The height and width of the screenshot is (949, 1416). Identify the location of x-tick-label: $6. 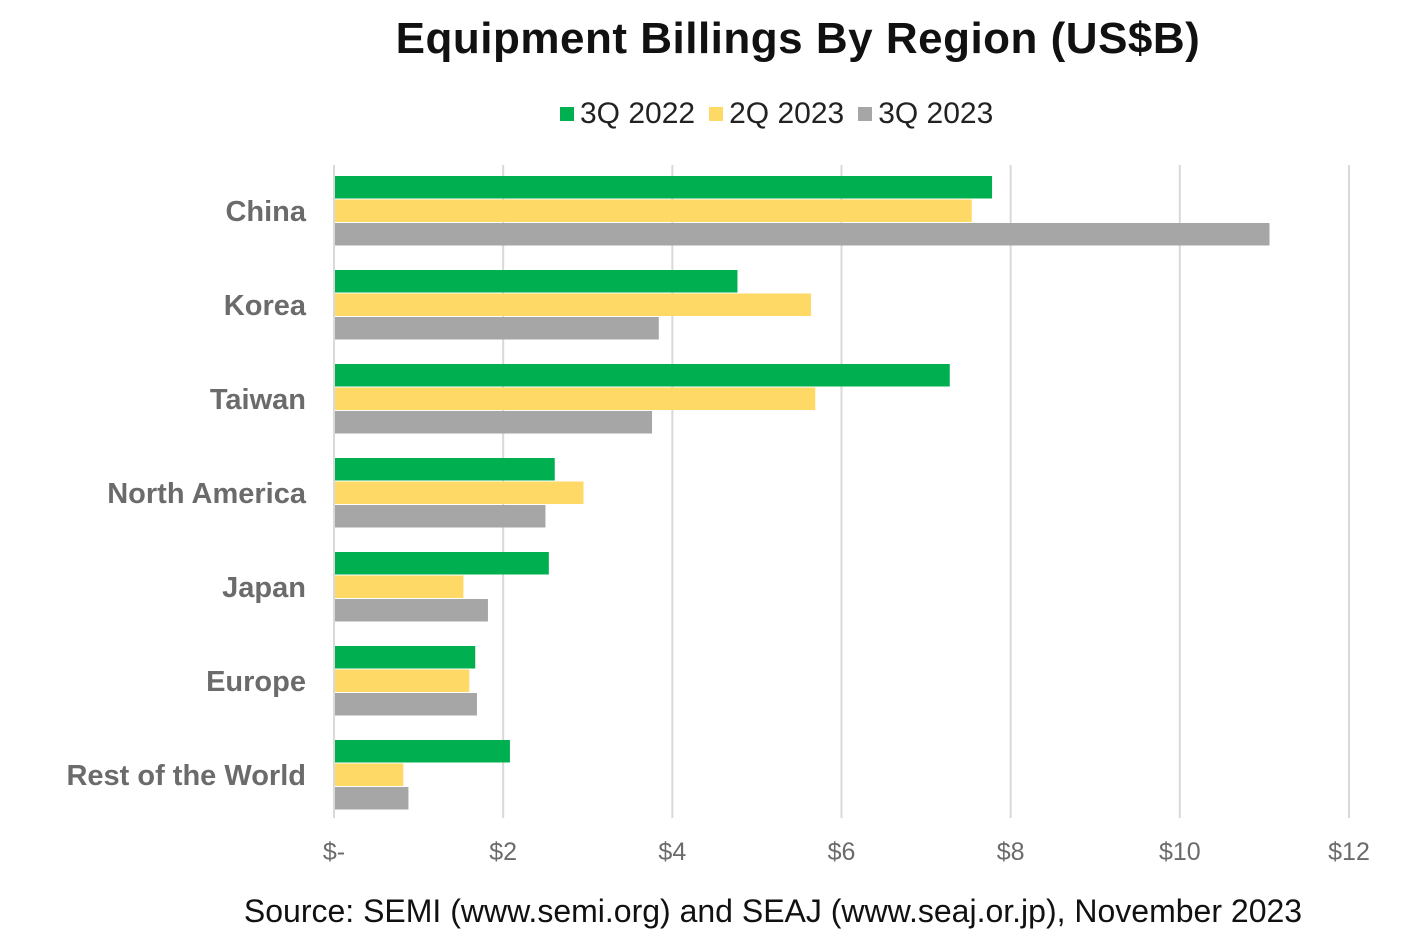
(842, 852).